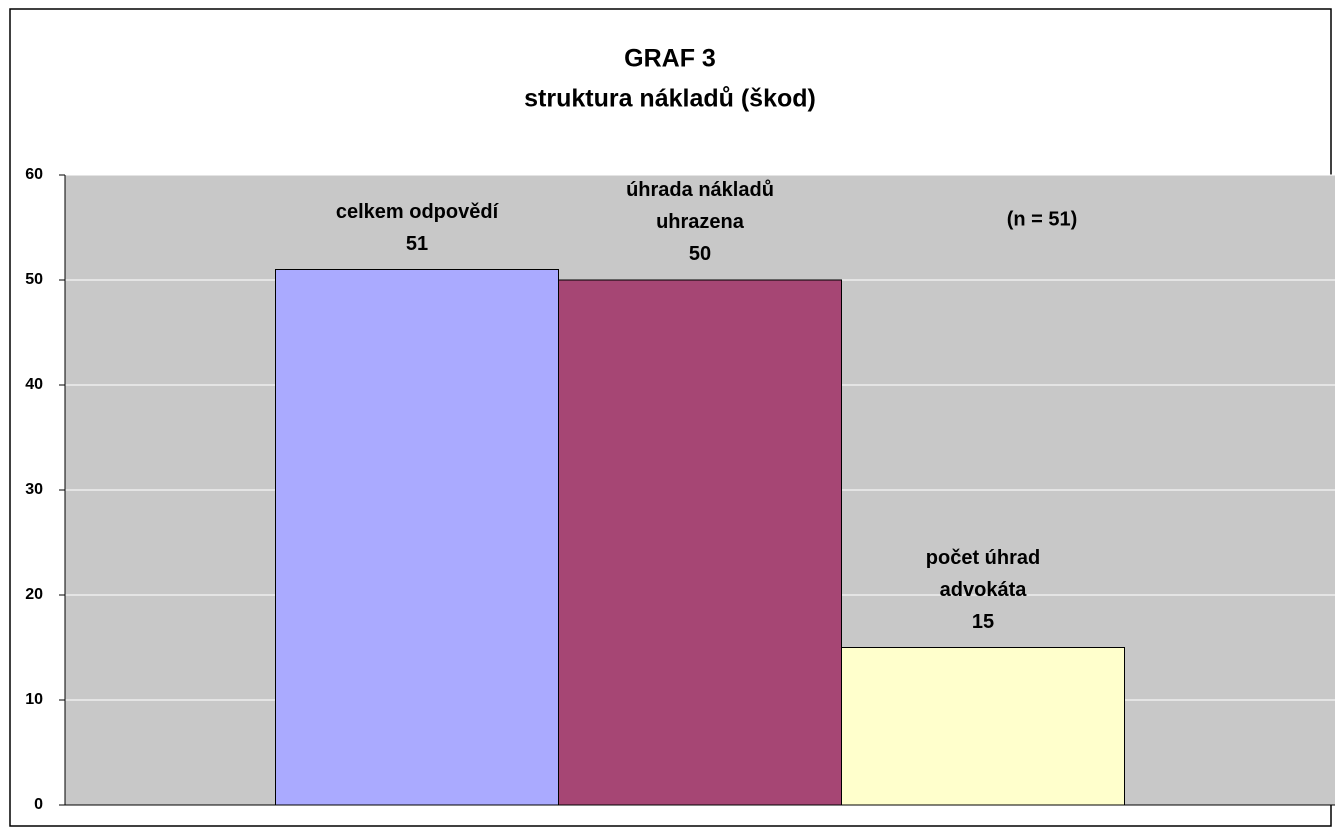 This screenshot has width=1340, height=834. Describe the element at coordinates (34, 279) in the screenshot. I see `y-tick-label: 50` at that location.